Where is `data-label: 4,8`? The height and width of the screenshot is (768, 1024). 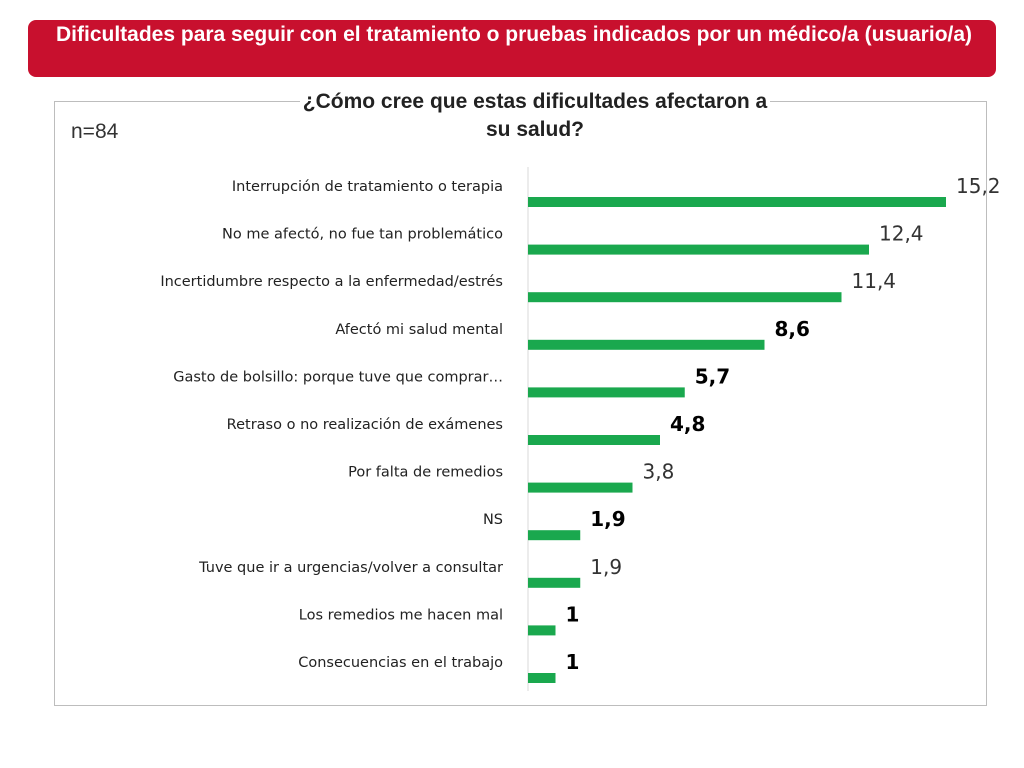
data-label: 4,8 is located at coordinates (687, 424).